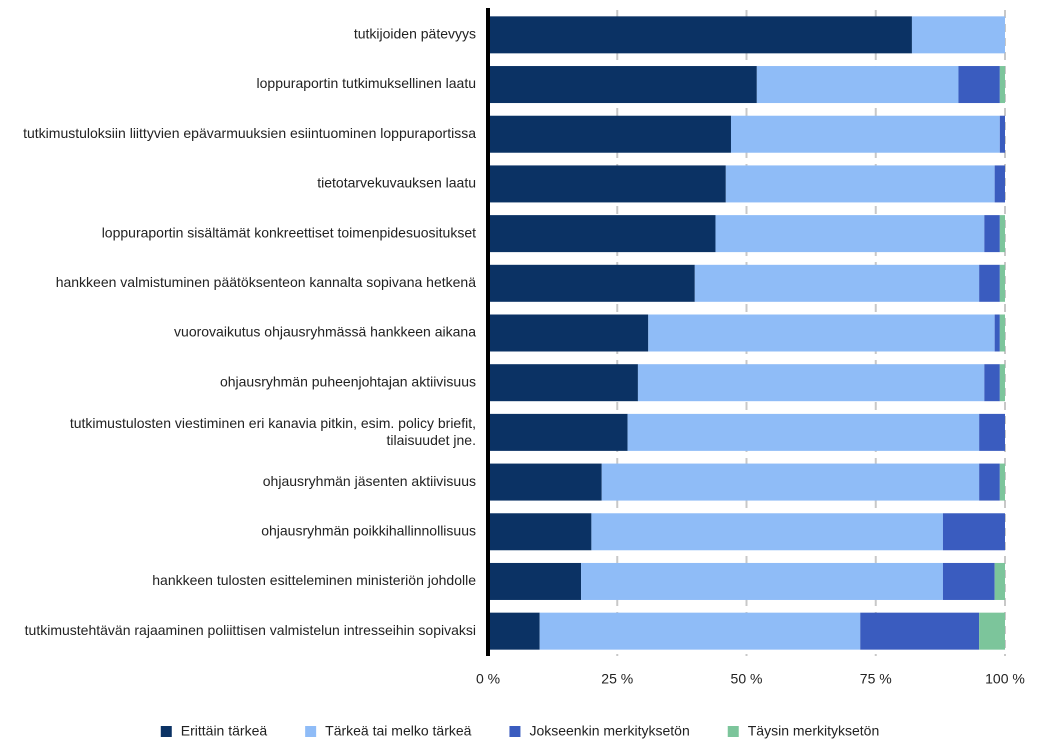  Describe the element at coordinates (813, 731) in the screenshot. I see `legend-label: Täysin merkityksetön` at that location.